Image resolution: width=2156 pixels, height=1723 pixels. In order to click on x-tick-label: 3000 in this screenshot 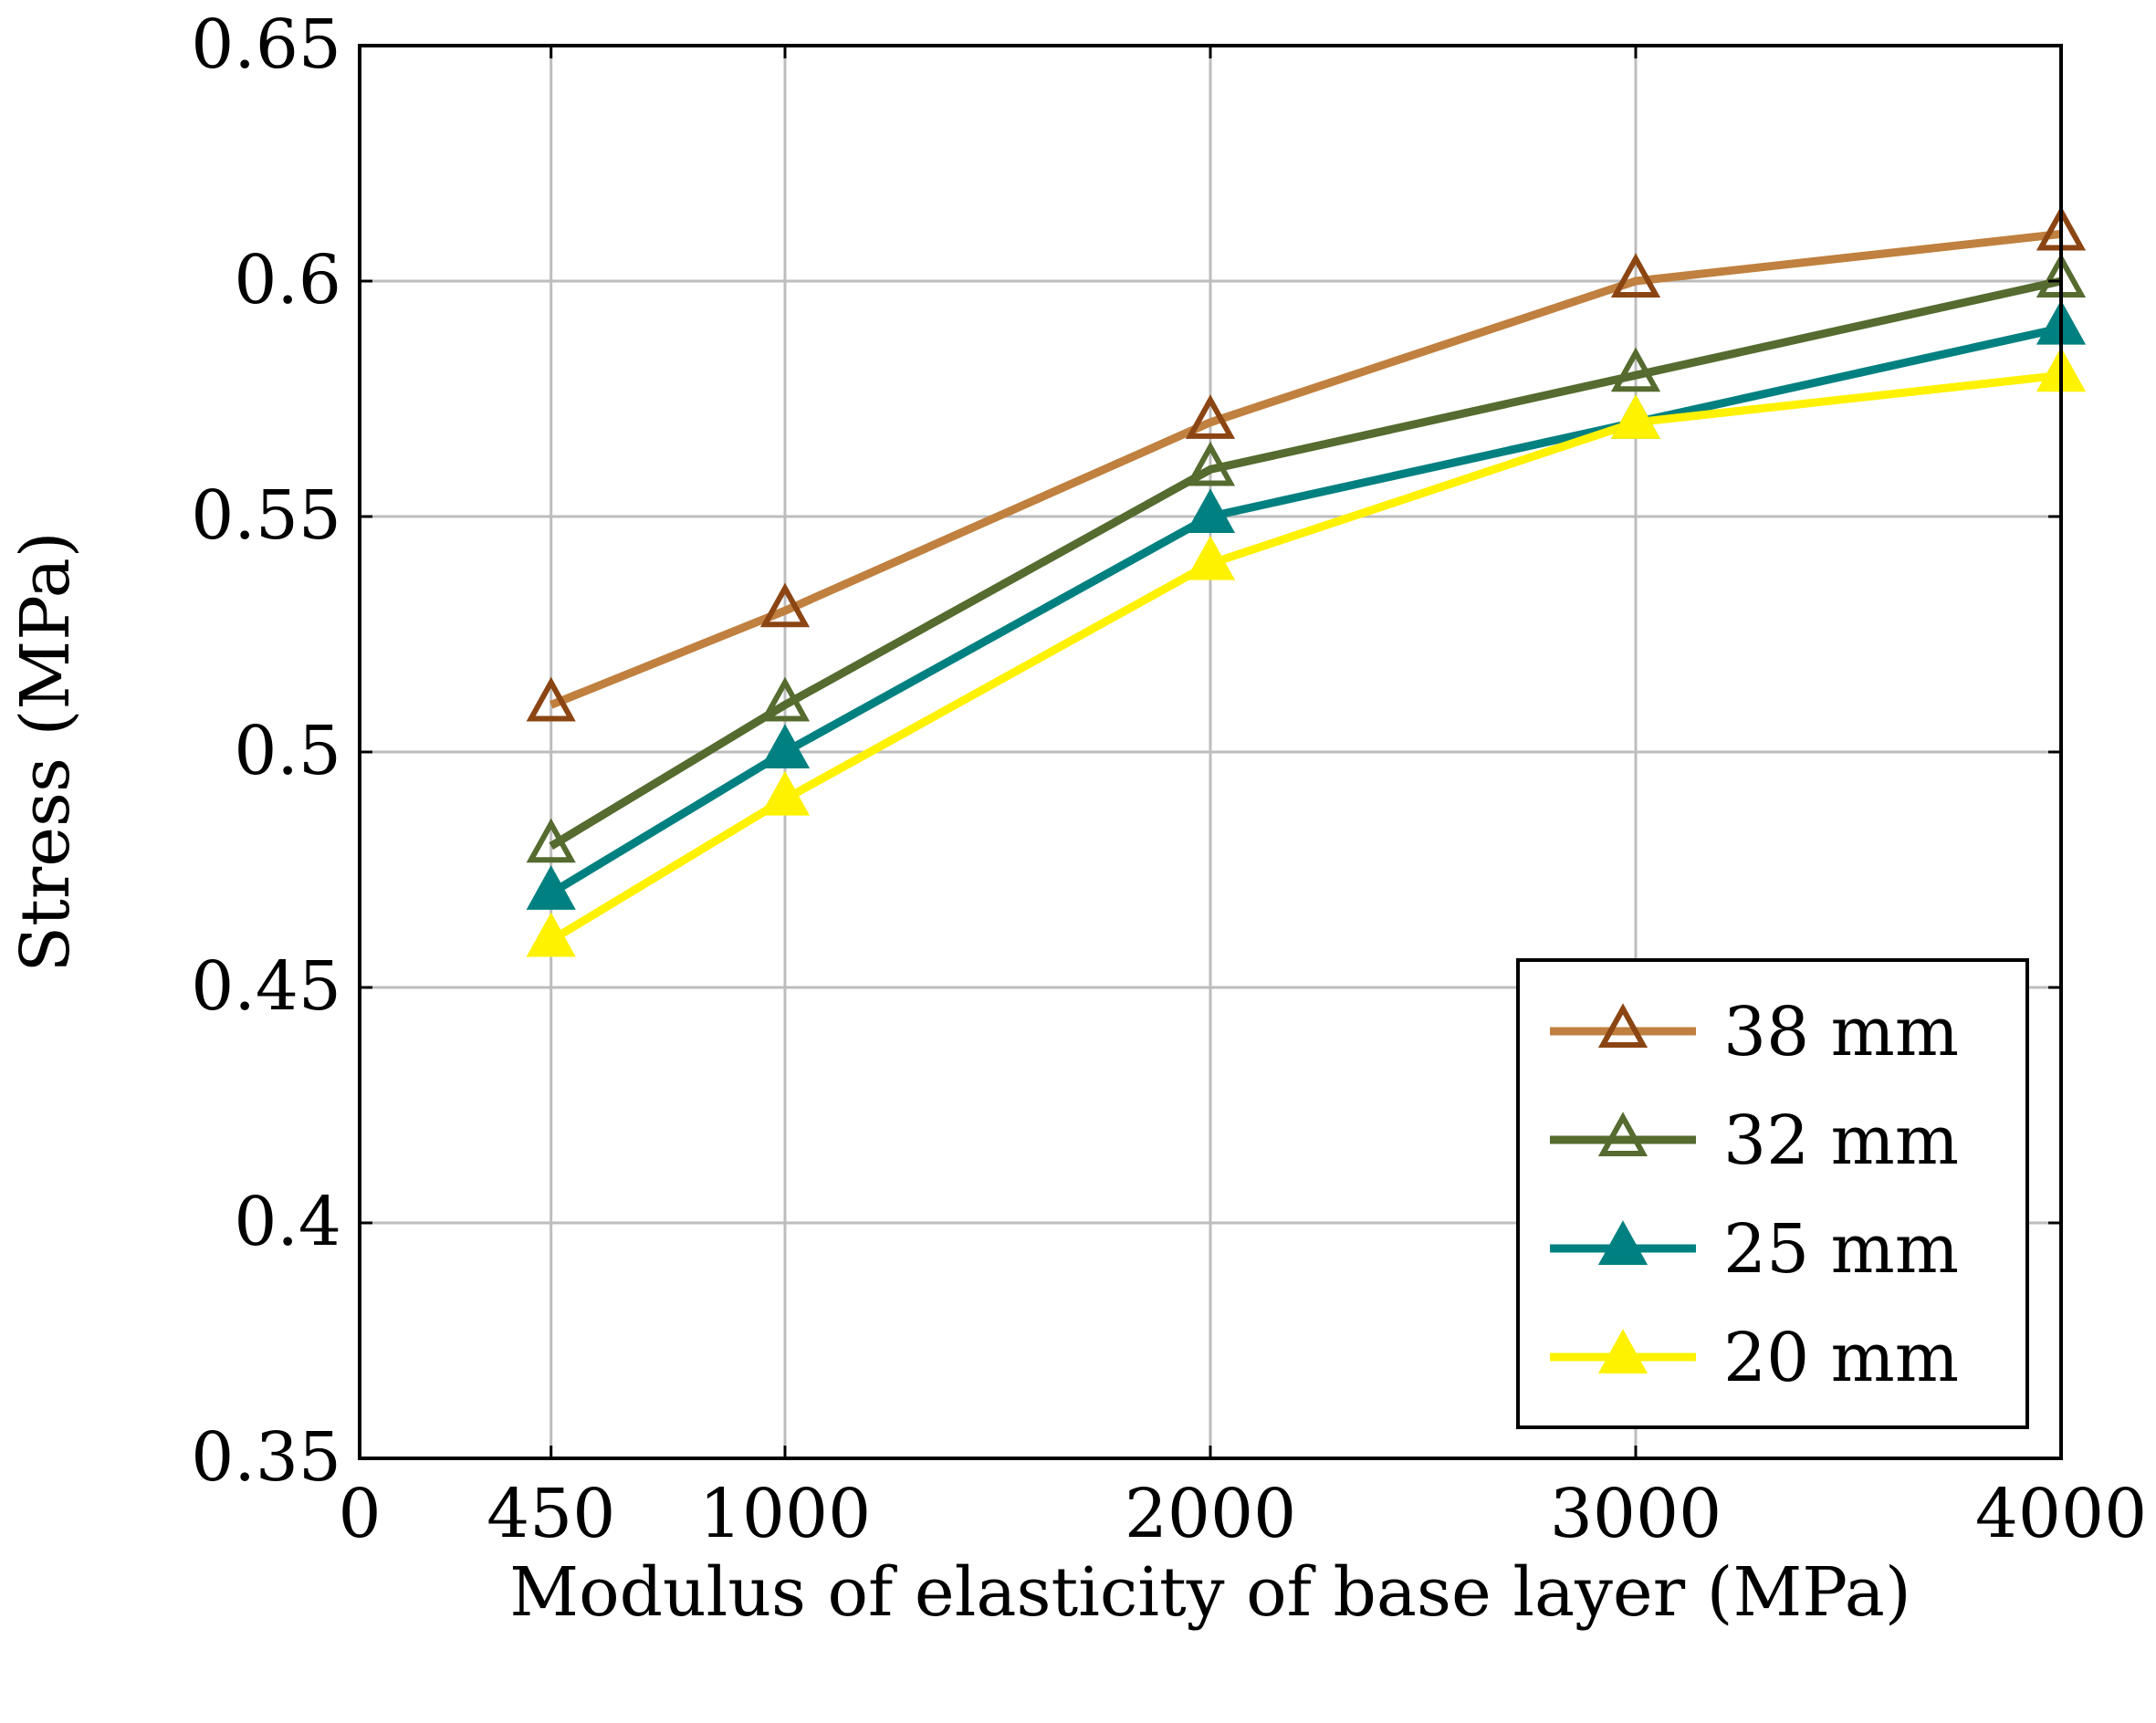, I will do `click(1636, 1514)`.